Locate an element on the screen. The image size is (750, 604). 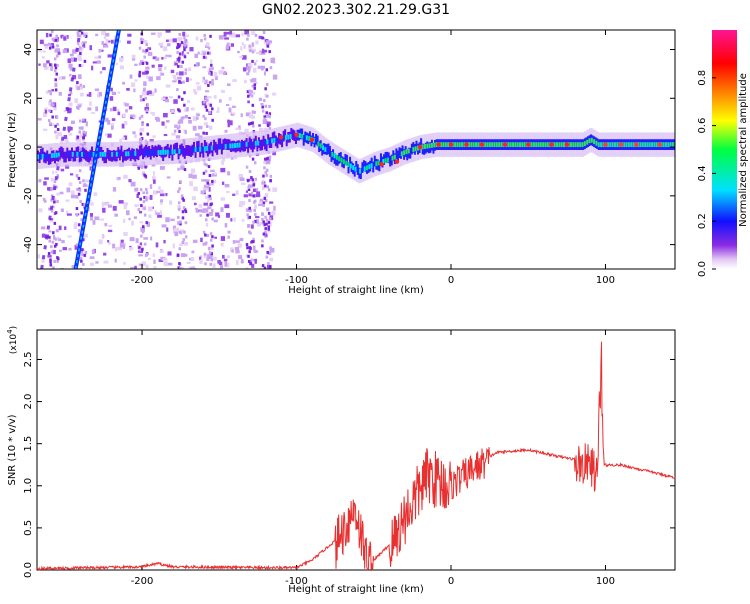
spectrogram-peak is located at coordinates (482, 144).